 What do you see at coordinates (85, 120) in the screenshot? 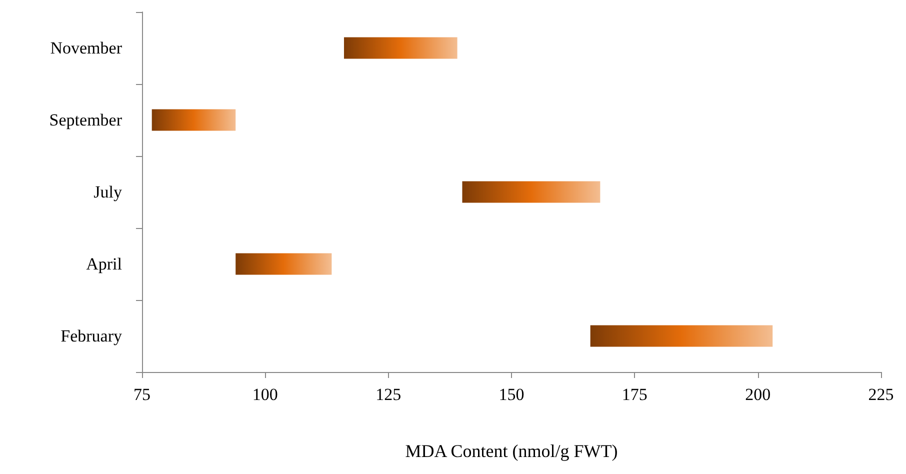
I see `y-tick-label: September` at bounding box center [85, 120].